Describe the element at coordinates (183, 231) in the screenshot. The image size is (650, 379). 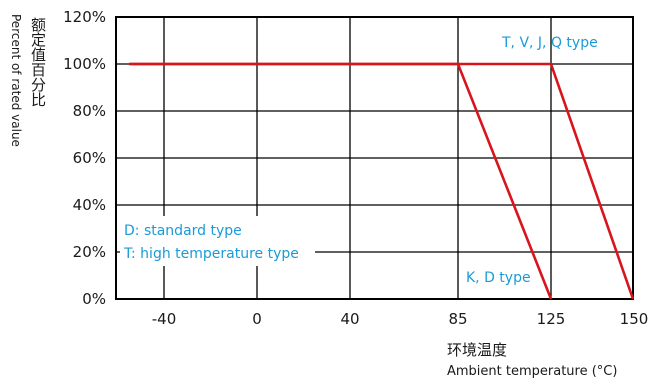
I see `legend-d-standard: D: standard type` at that location.